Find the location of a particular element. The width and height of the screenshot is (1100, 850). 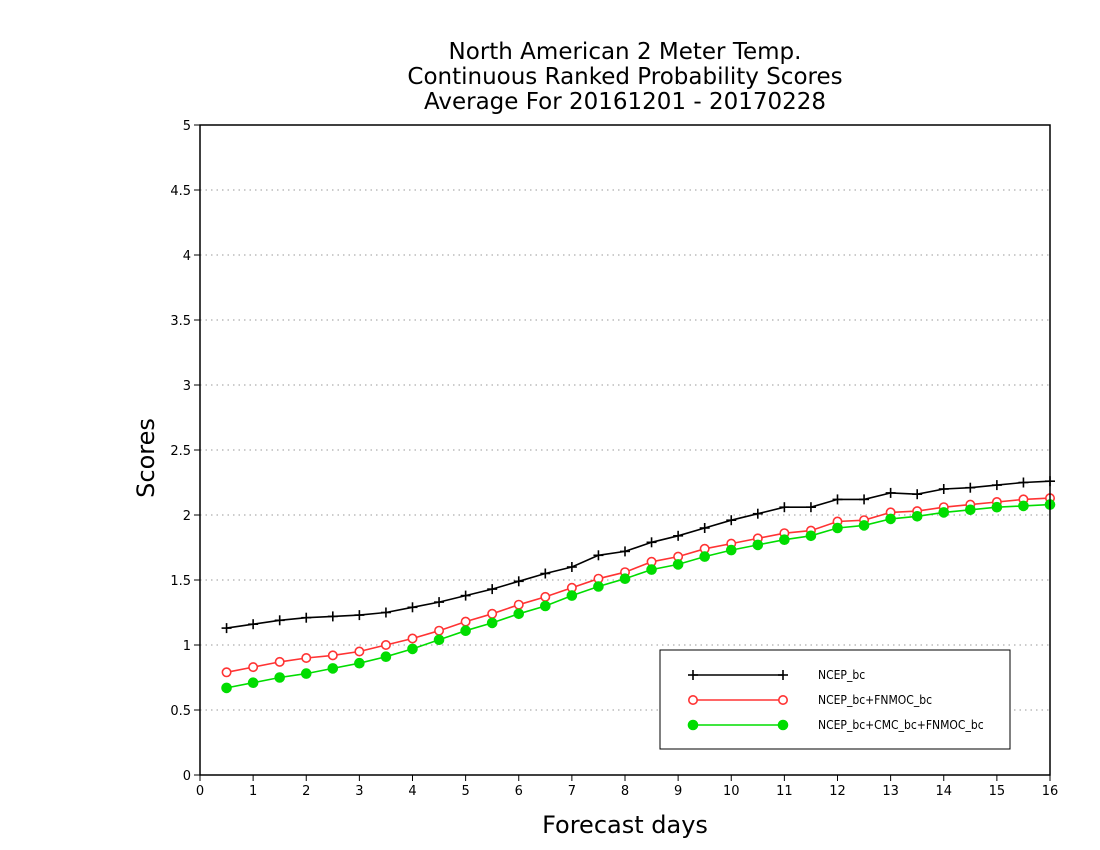

x-tick-label: 3 is located at coordinates (359, 791).